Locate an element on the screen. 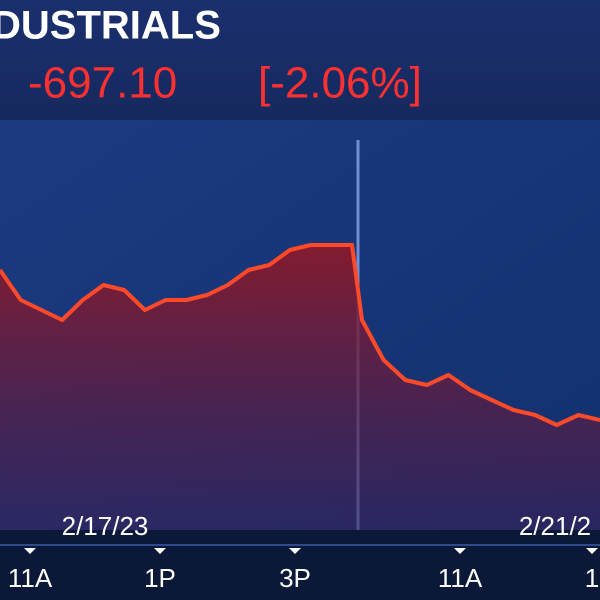 The height and width of the screenshot is (600, 600). date-label: 2/17/23 is located at coordinates (105, 526).